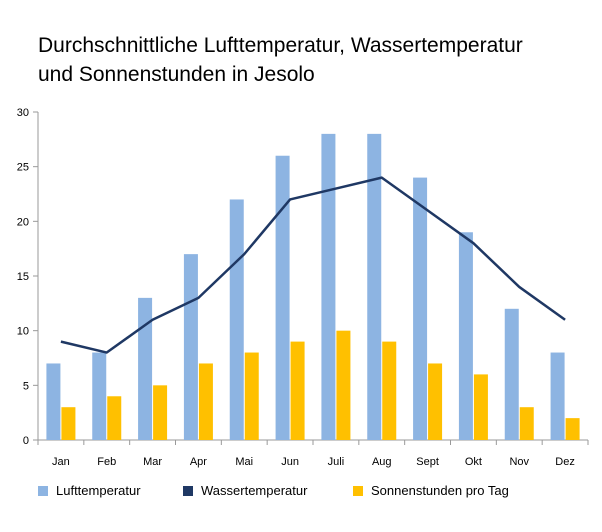 This screenshot has height=532, width=602. What do you see at coordinates (61, 462) in the screenshot?
I see `x-tick-label: Jan` at bounding box center [61, 462].